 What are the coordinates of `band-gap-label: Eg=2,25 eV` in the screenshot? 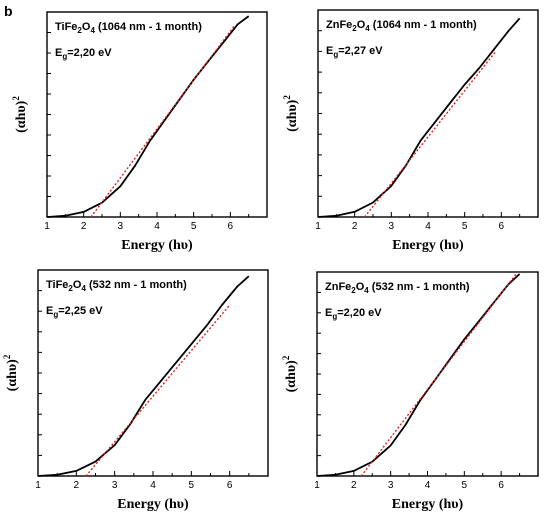 It's located at (74, 312).